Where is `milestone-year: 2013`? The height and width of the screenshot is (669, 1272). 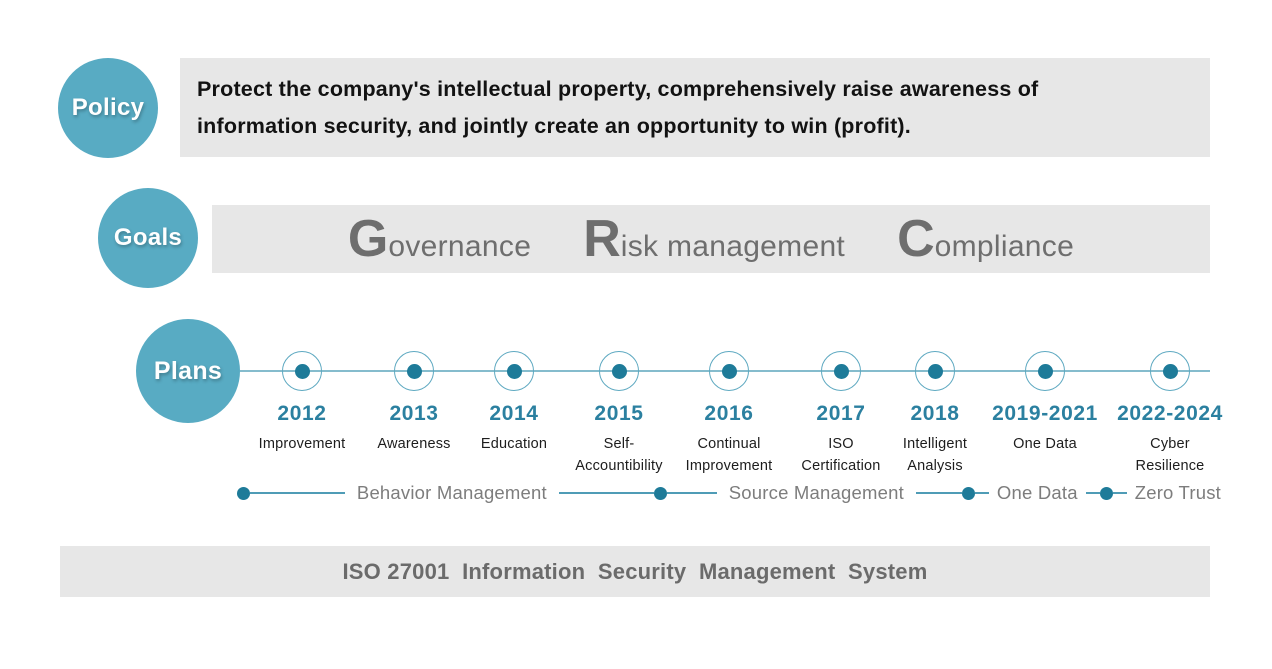
milestone-year: 2013 is located at coordinates (414, 413).